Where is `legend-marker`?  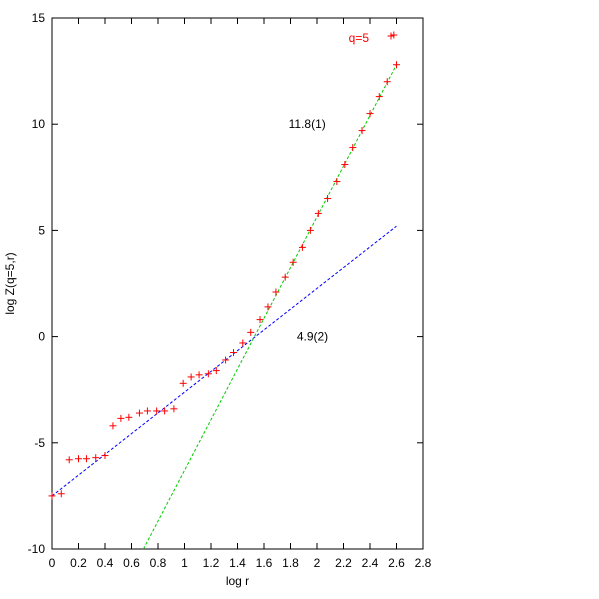
legend-marker is located at coordinates (391, 36).